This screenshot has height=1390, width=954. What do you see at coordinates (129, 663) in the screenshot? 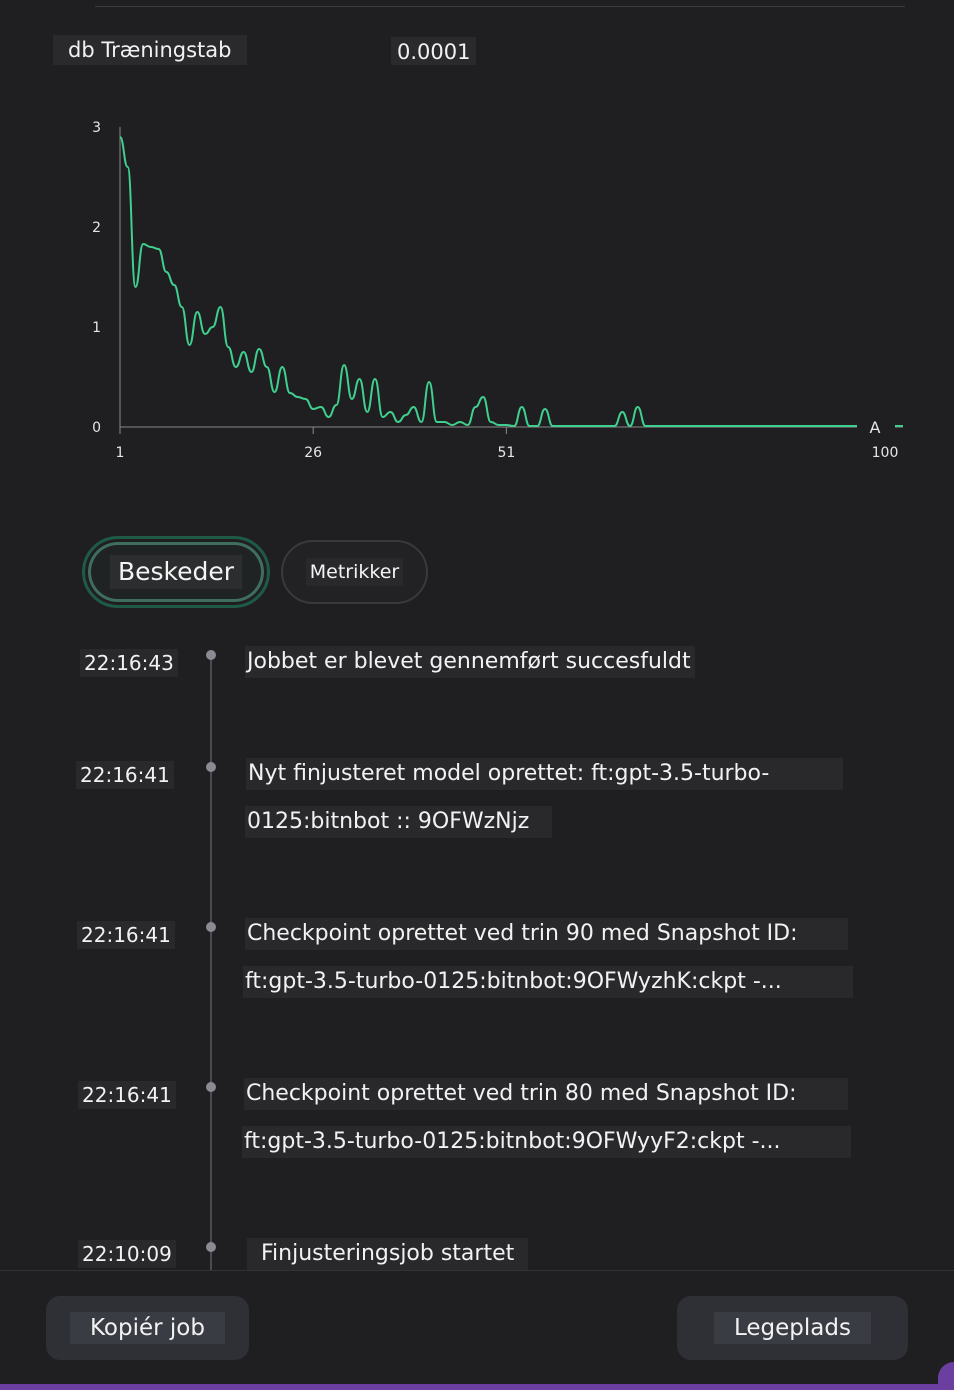
I see `event-time: 22:16:43` at bounding box center [129, 663].